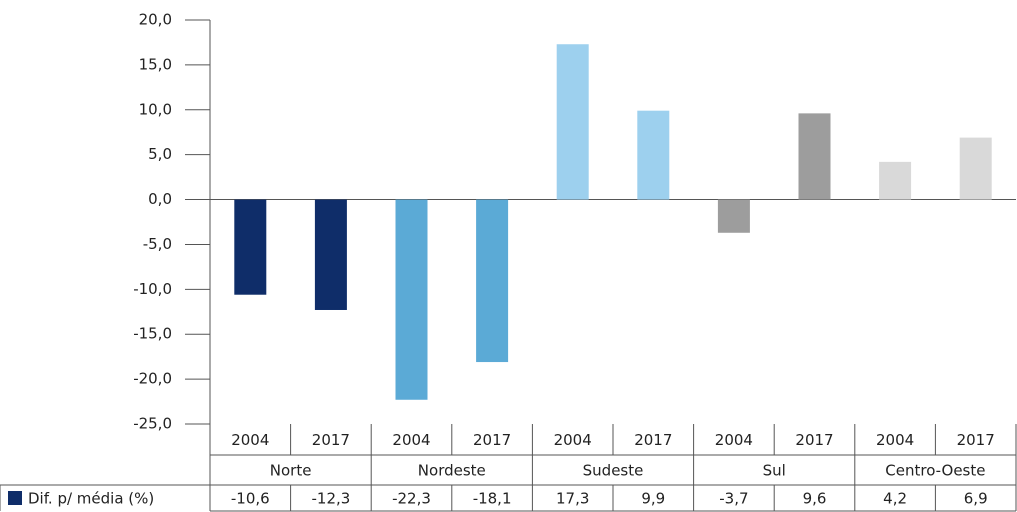 The image size is (1017, 512). What do you see at coordinates (250, 499) in the screenshot?
I see `value-label: -10,6` at bounding box center [250, 499].